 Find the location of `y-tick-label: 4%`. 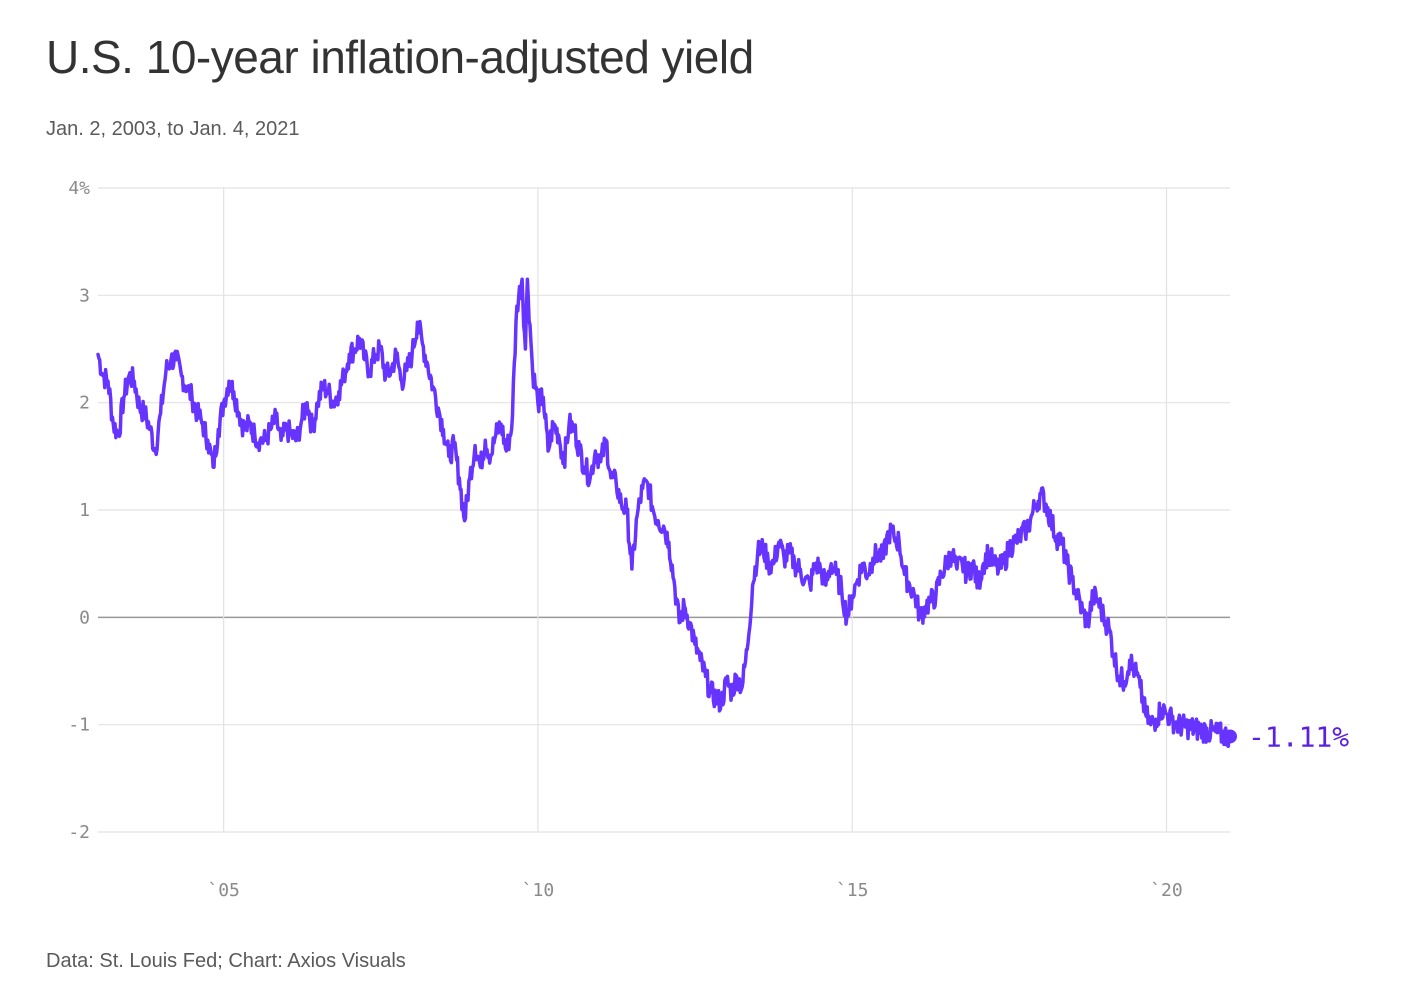

y-tick-label: 4% is located at coordinates (79, 188).